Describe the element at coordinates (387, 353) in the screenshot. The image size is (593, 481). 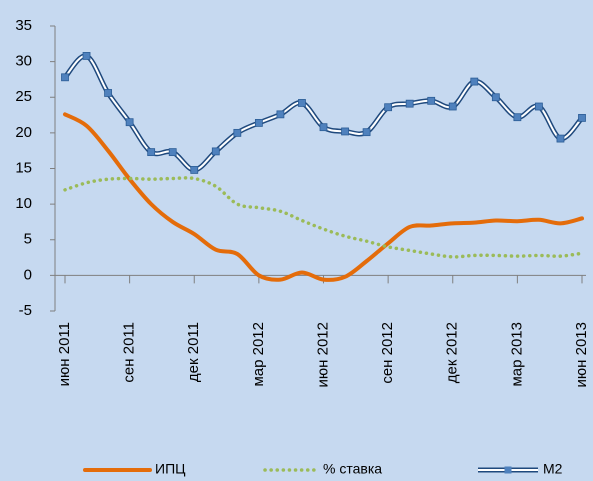
I see `x-tick-label: сен 2012` at that location.